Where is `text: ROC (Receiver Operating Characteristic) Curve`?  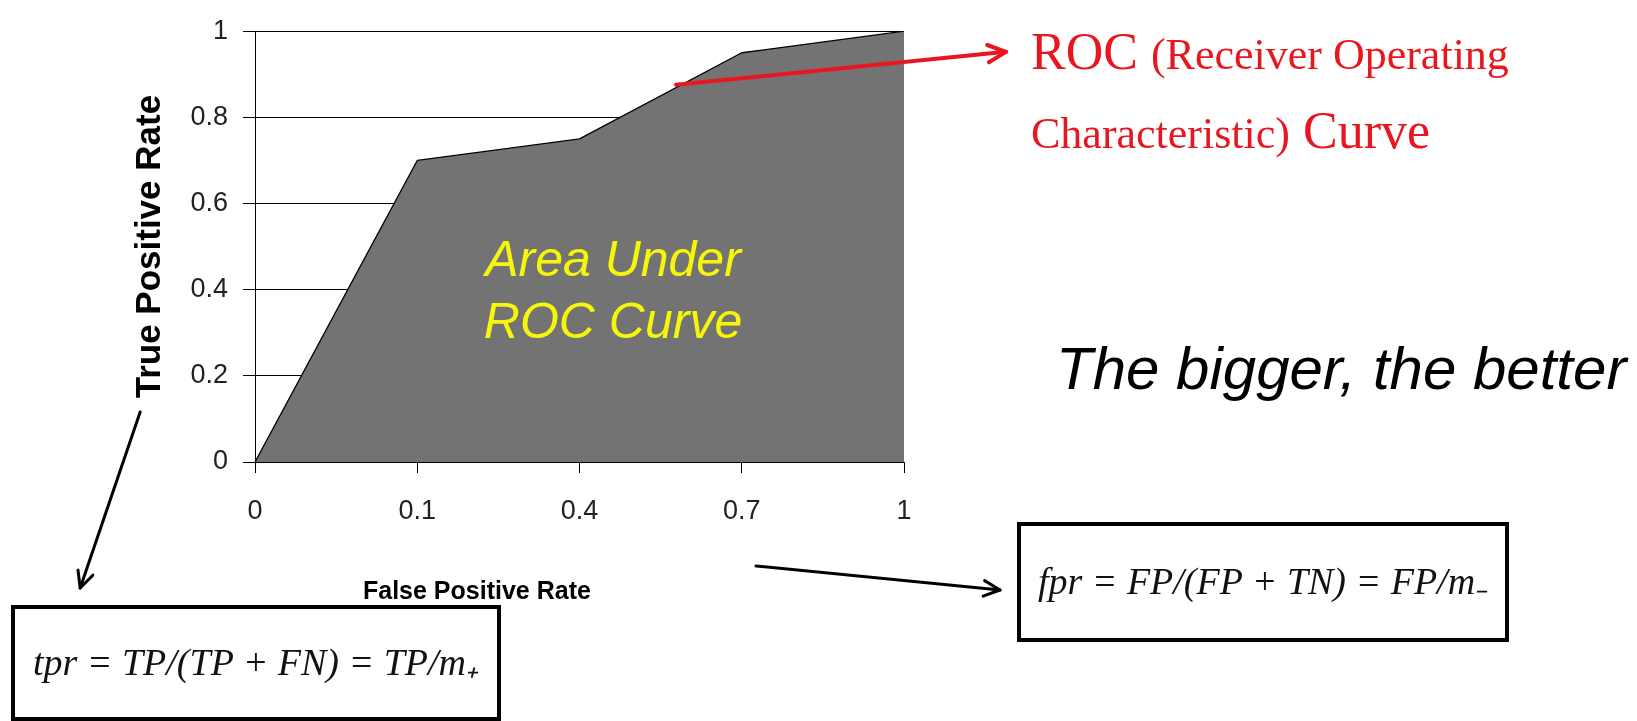
text: ROC (Receiver Operating Characteristic) Curve is located at coordinates (1270, 91).